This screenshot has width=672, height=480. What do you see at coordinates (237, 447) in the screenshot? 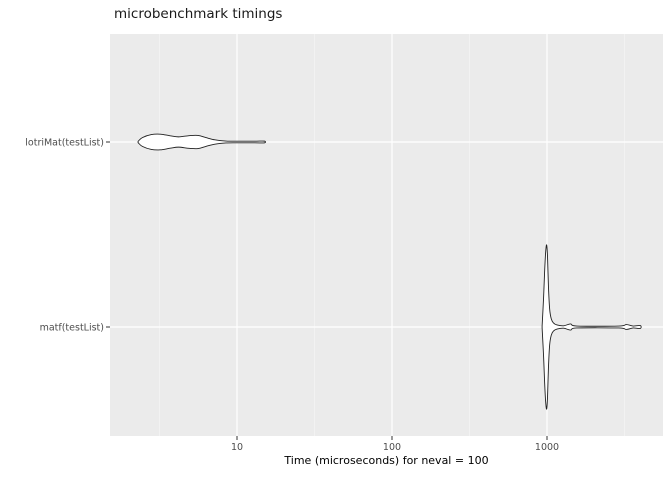
I see `x-tick-label: 10` at bounding box center [237, 447].